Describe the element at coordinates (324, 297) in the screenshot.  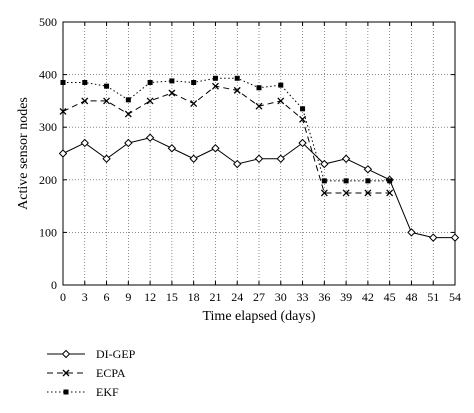
I see `x-tick-label: 36` at that location.